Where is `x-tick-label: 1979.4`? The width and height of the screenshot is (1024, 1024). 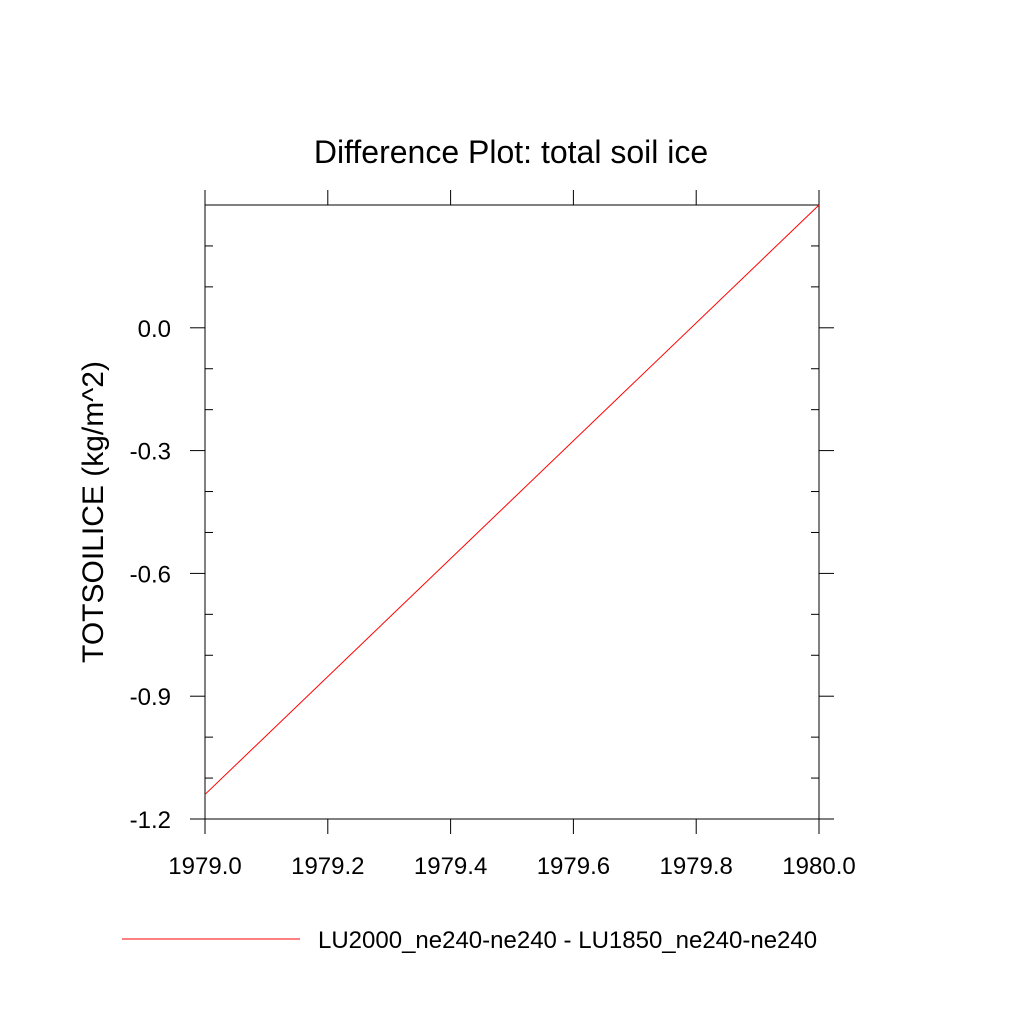
x-tick-label: 1979.4 is located at coordinates (450, 866).